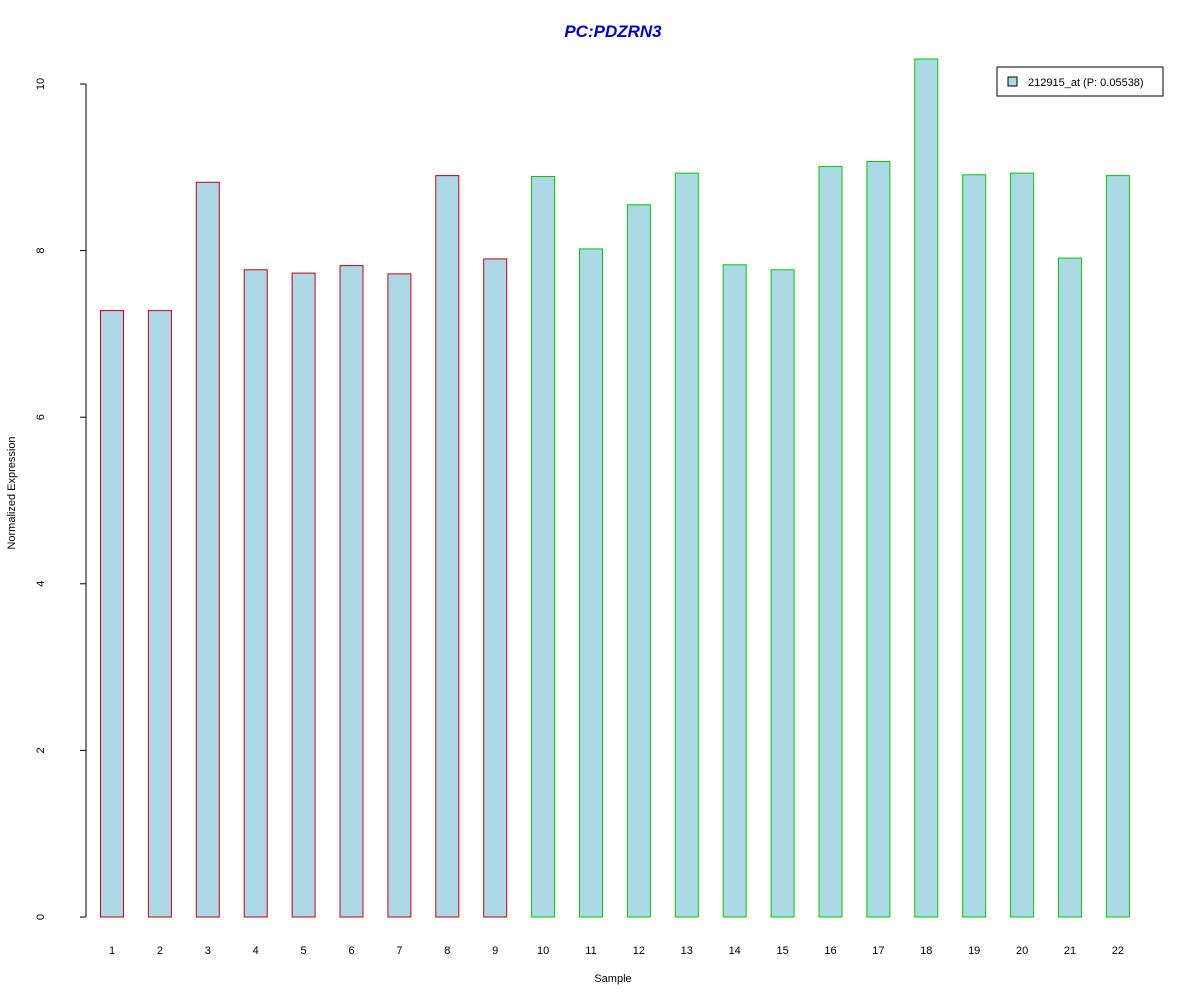 The height and width of the screenshot is (1000, 1200). I want to click on y-tick-label: 2, so click(41, 750).